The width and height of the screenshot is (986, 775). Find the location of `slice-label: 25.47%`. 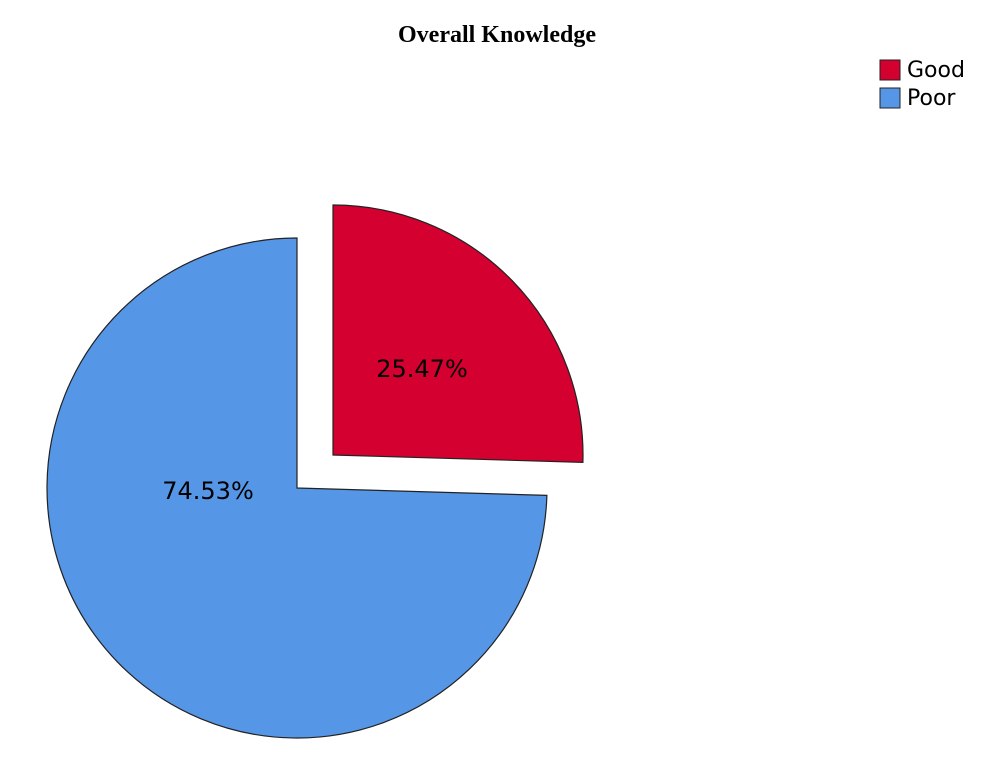

slice-label: 25.47% is located at coordinates (422, 369).